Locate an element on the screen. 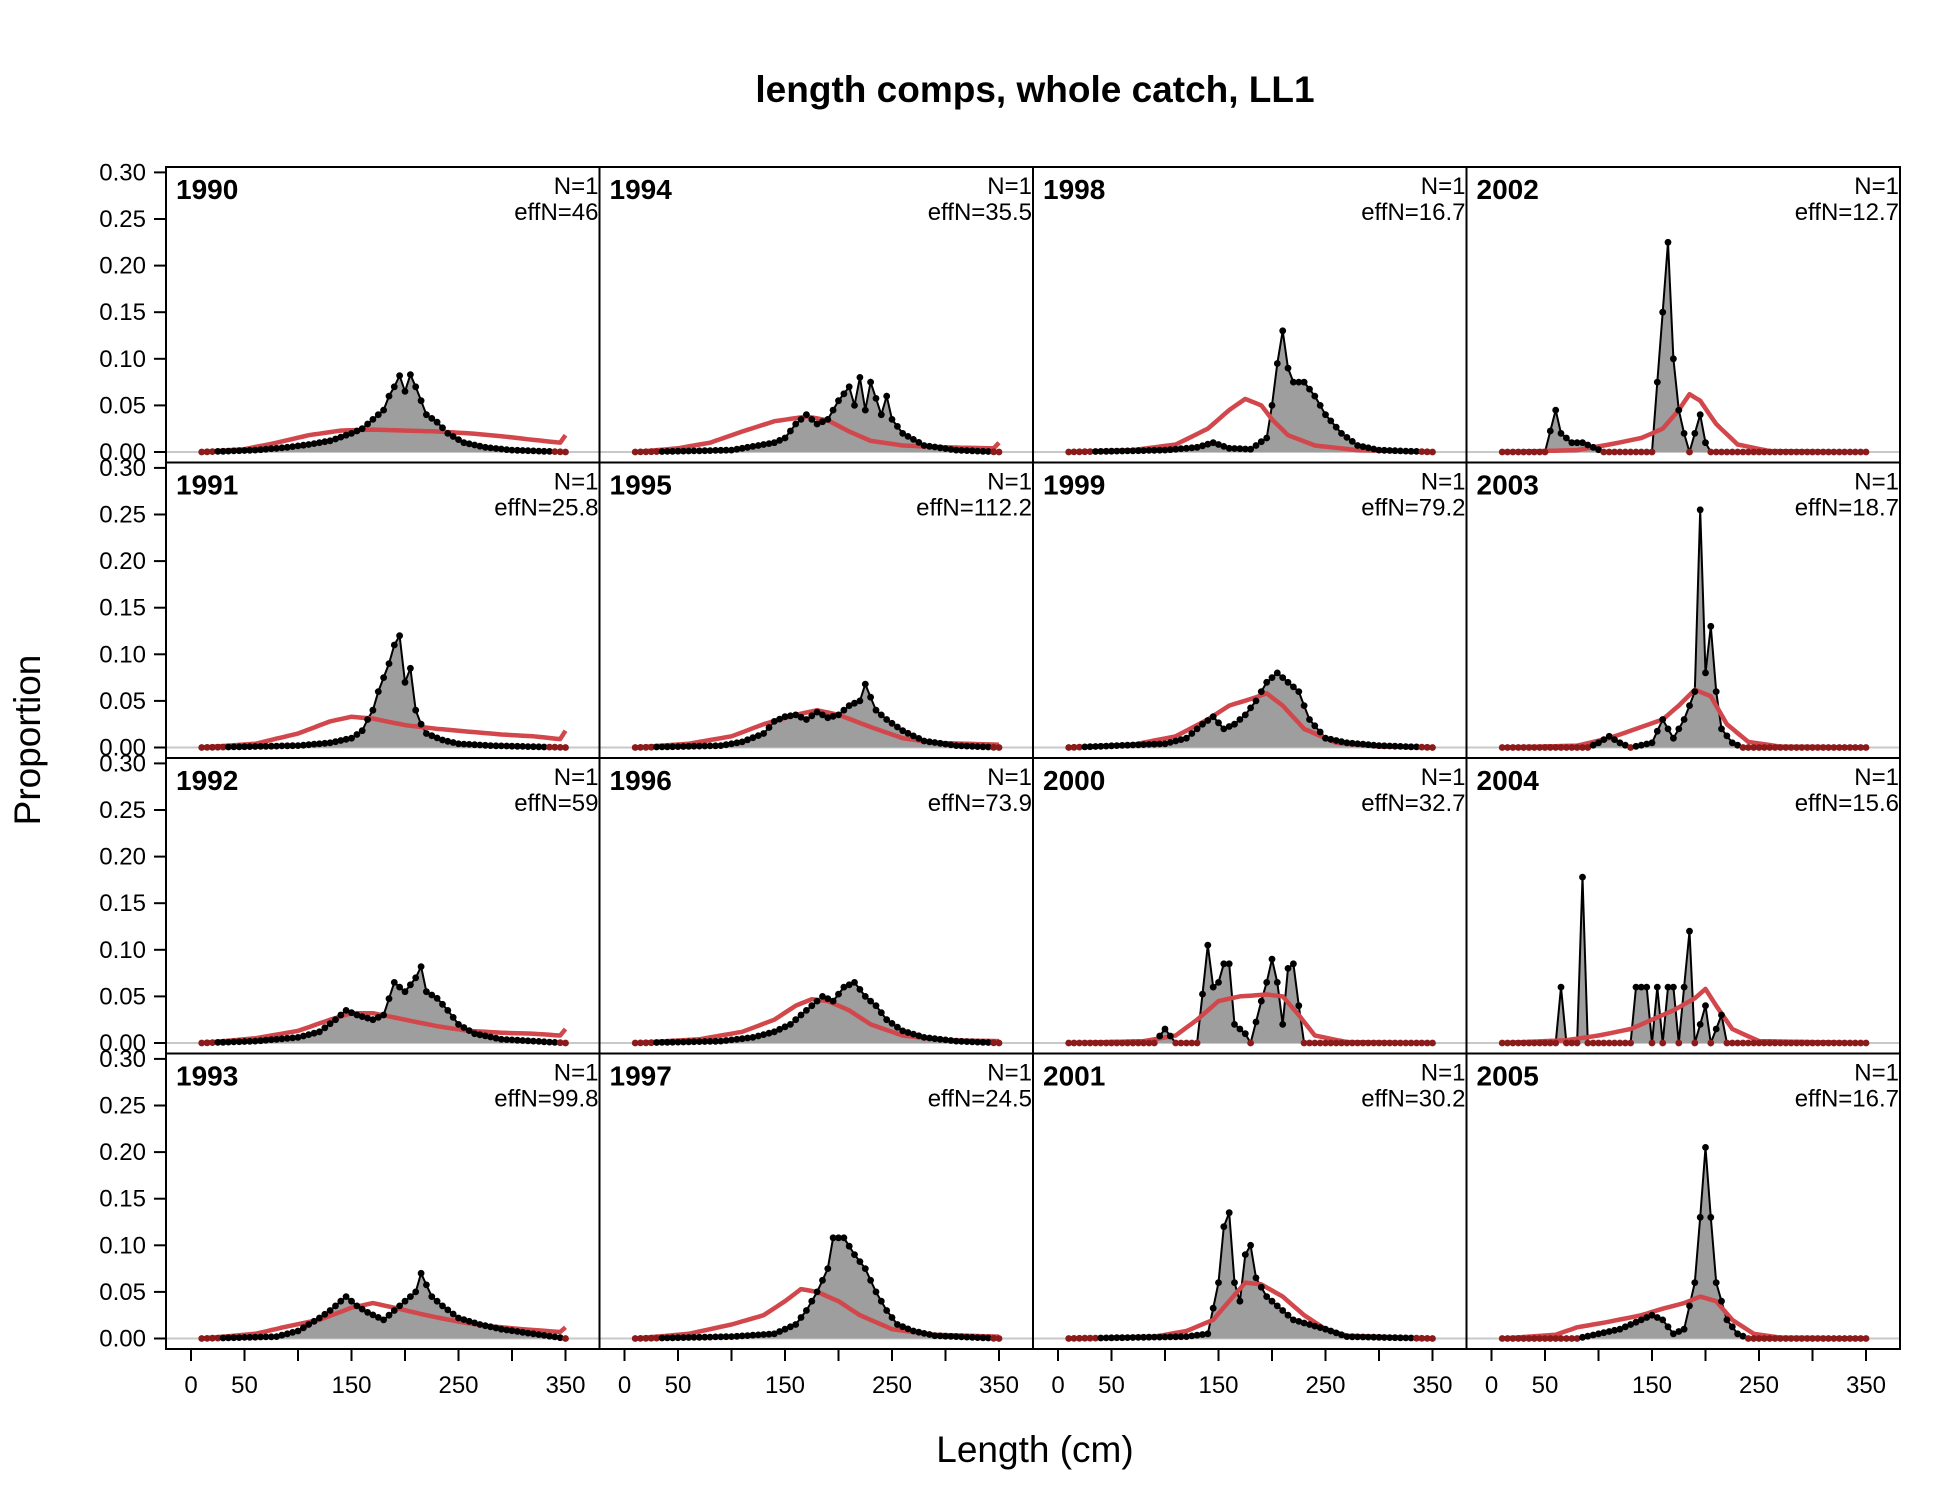  panel-year-label: 1996 is located at coordinates (641, 780).